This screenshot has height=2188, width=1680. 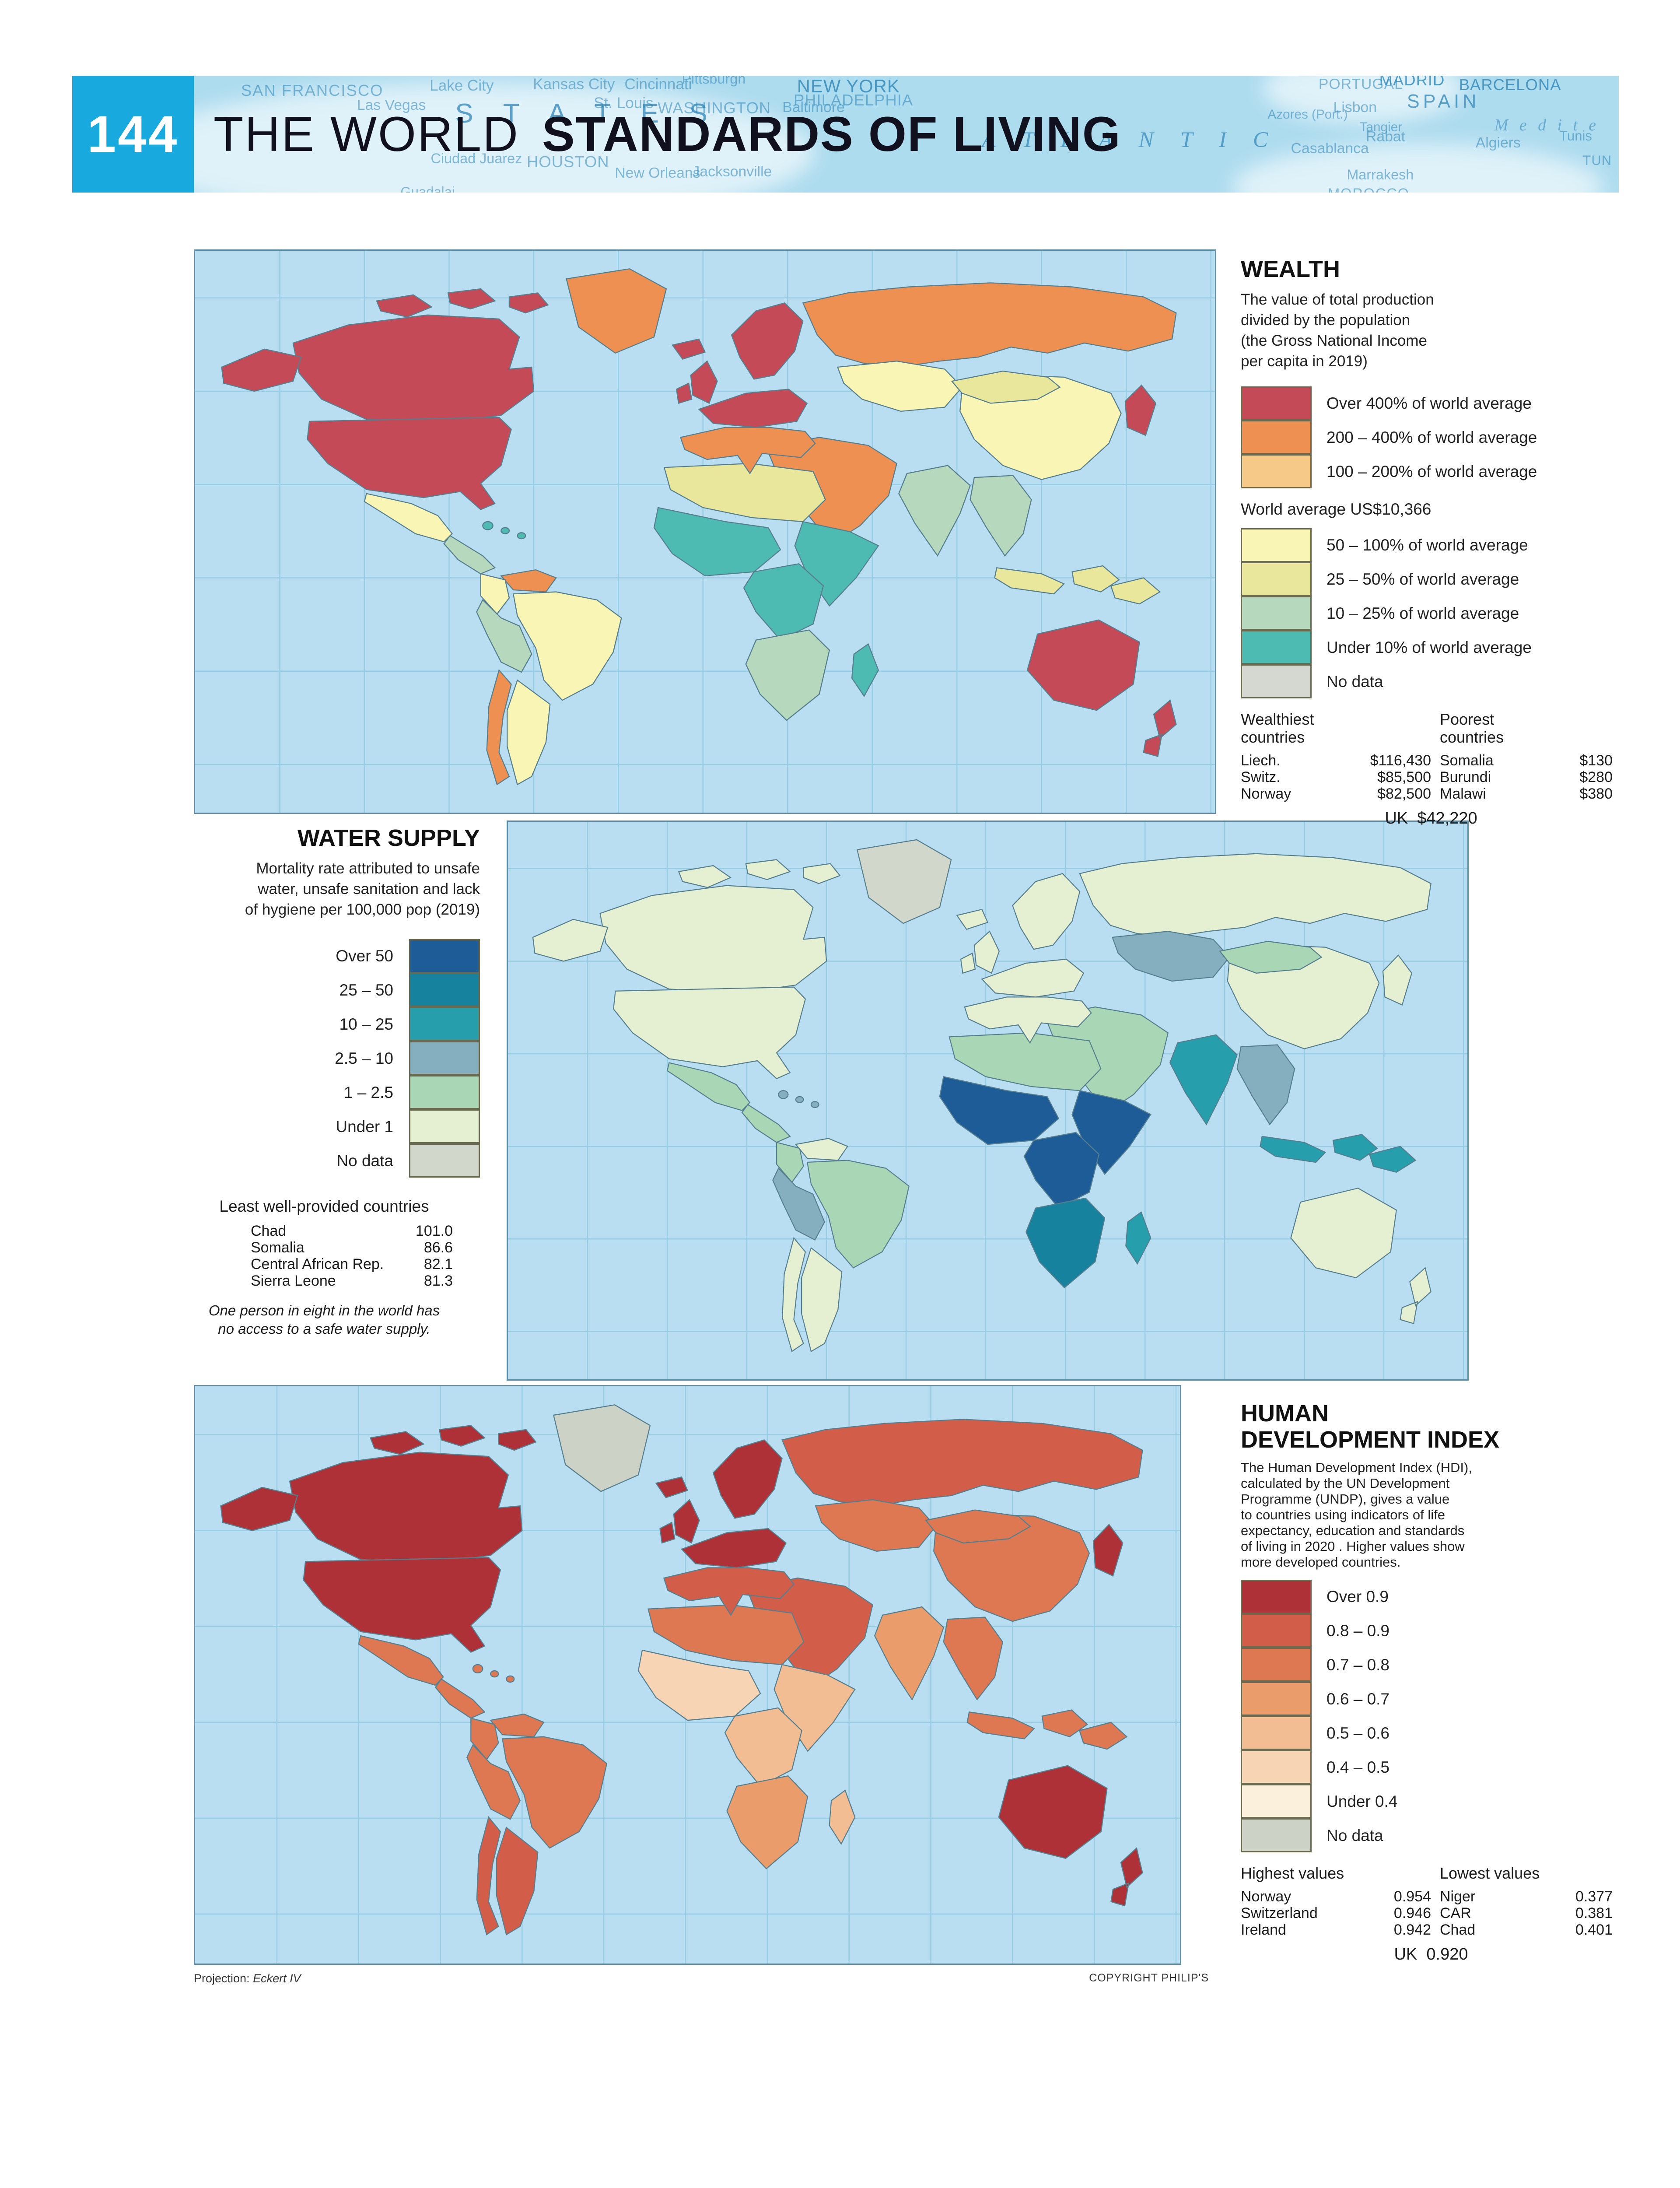 What do you see at coordinates (476, 158) in the screenshot?
I see `banner-map-label: Ciudad Juarez` at bounding box center [476, 158].